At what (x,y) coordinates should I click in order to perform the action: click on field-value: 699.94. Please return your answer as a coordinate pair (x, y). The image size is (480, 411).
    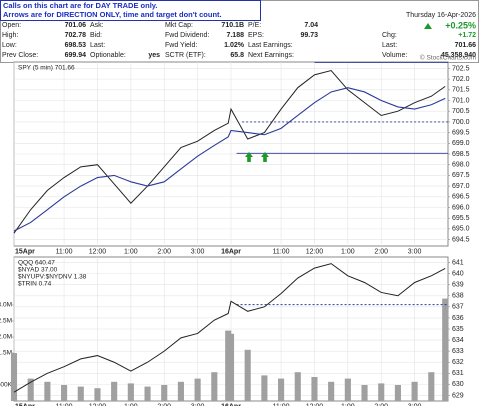
    Looking at the image, I should click on (76, 55).